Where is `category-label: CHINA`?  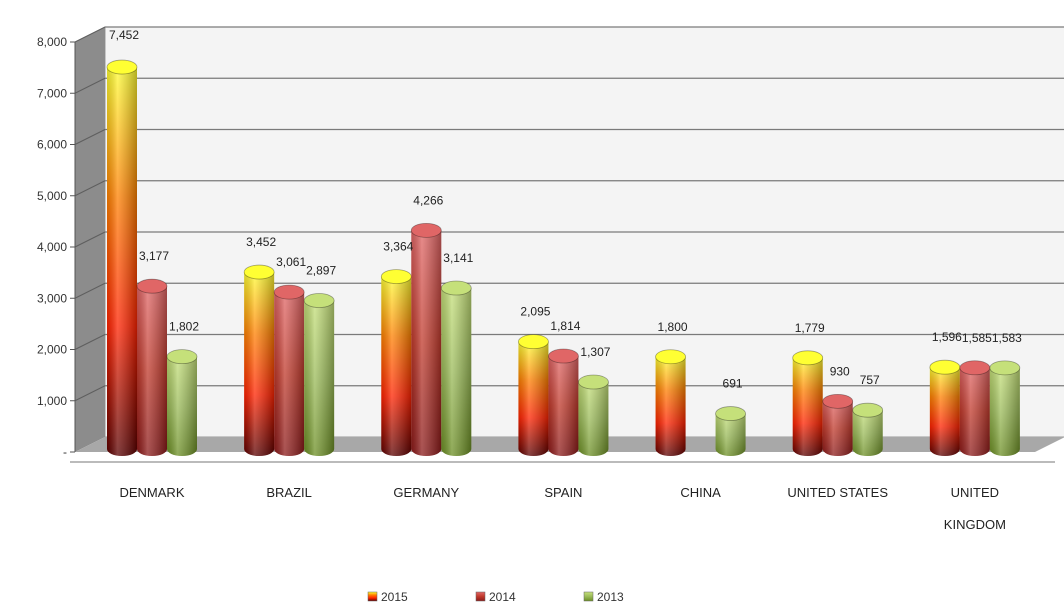
category-label: CHINA is located at coordinates (700, 492).